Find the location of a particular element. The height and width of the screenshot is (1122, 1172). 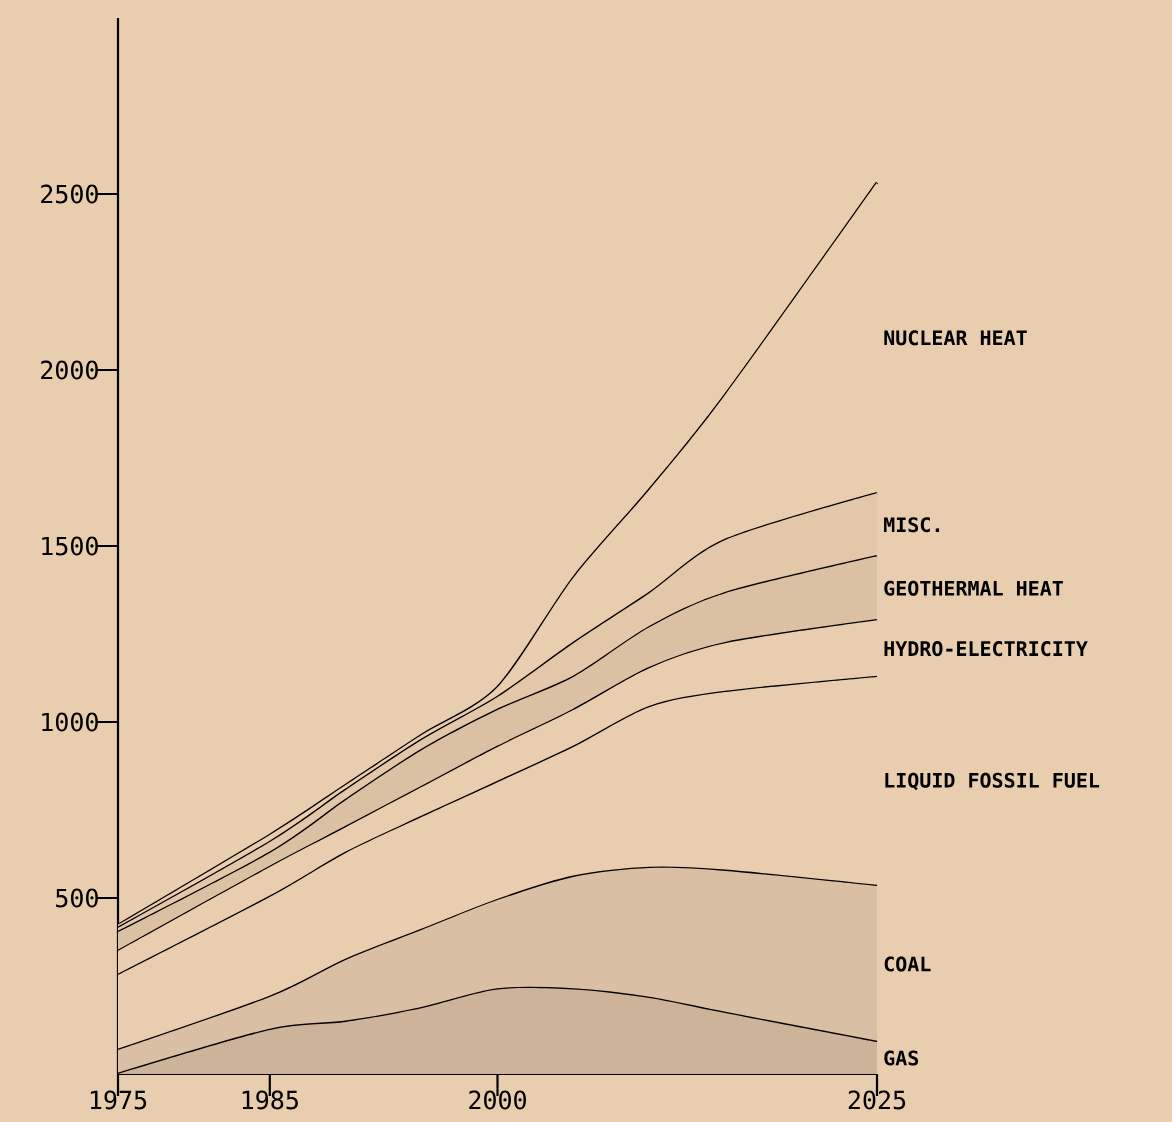

series-label: MISC. is located at coordinates (911, 525).